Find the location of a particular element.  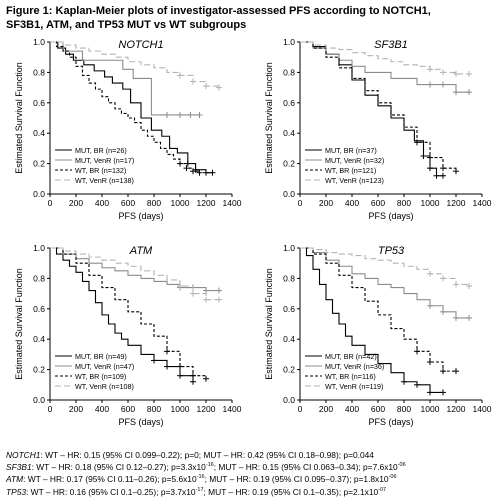

chart-title: NOTCH1 is located at coordinates (140, 45).